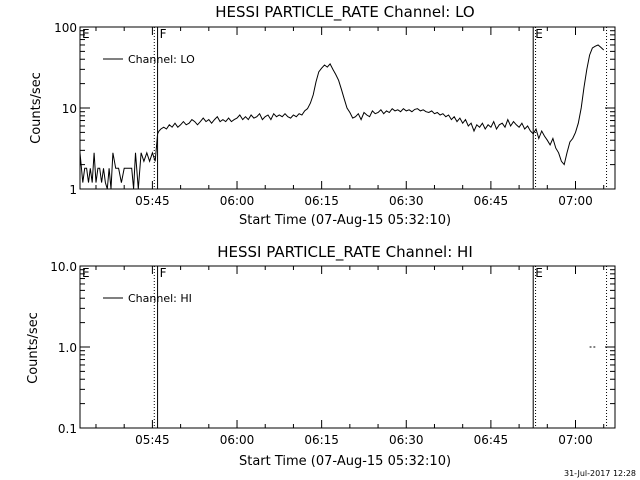 Image resolution: width=640 pixels, height=480 pixels. I want to click on lo-y-tick-label: 10, so click(69, 109).